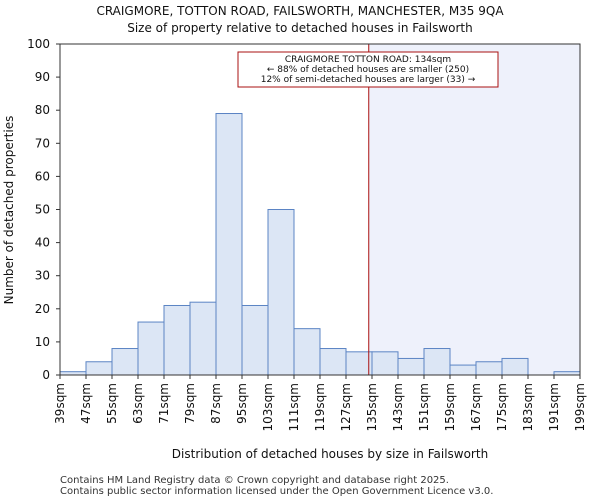 This screenshot has width=600, height=500. I want to click on y-tick-label: 90, so click(42, 77).